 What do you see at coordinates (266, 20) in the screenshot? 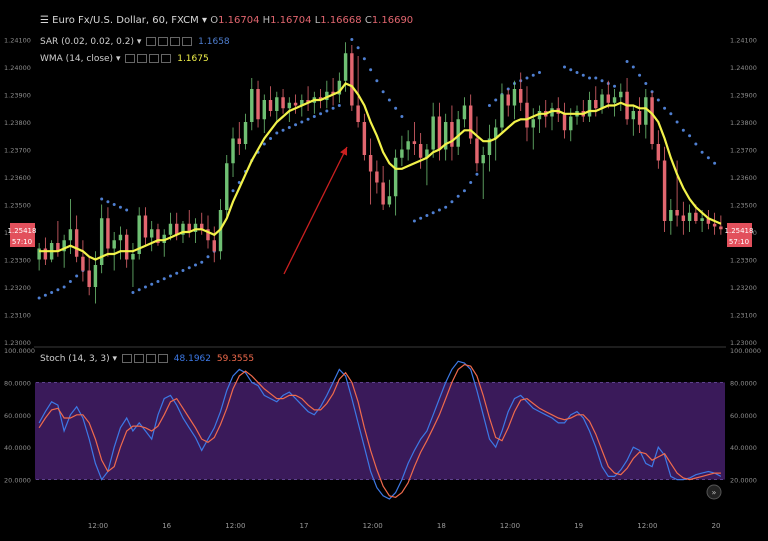
I see `high-label: H` at bounding box center [266, 20].